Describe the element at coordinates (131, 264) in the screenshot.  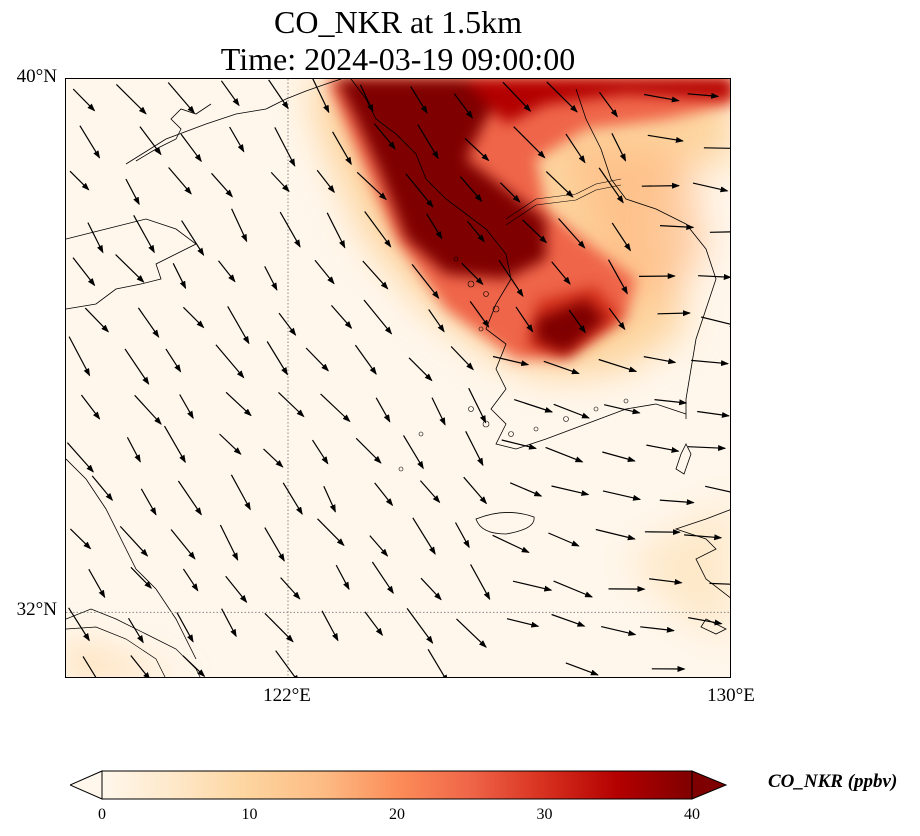
I see `china-coast-north` at that location.